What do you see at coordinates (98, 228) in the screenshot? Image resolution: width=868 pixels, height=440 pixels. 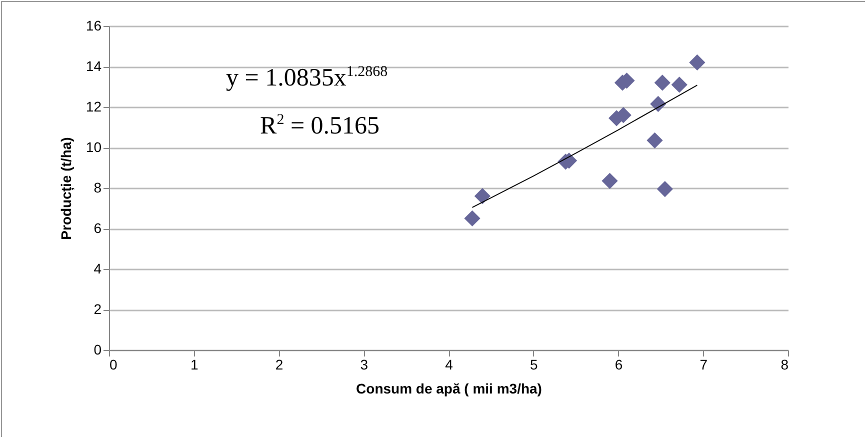 I see `y-tick-label: 6` at bounding box center [98, 228].